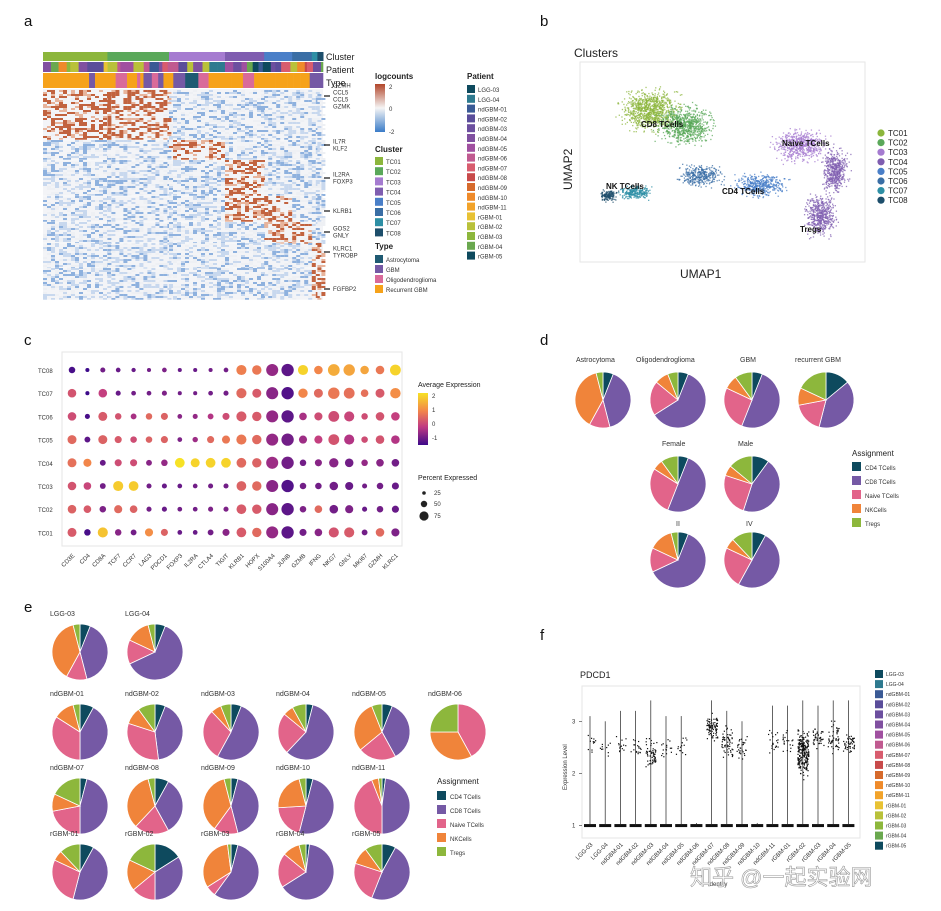 This screenshot has height=911, width=941. Describe the element at coordinates (341, 237) in the screenshot. I see `gene-label: GNLY` at that location.